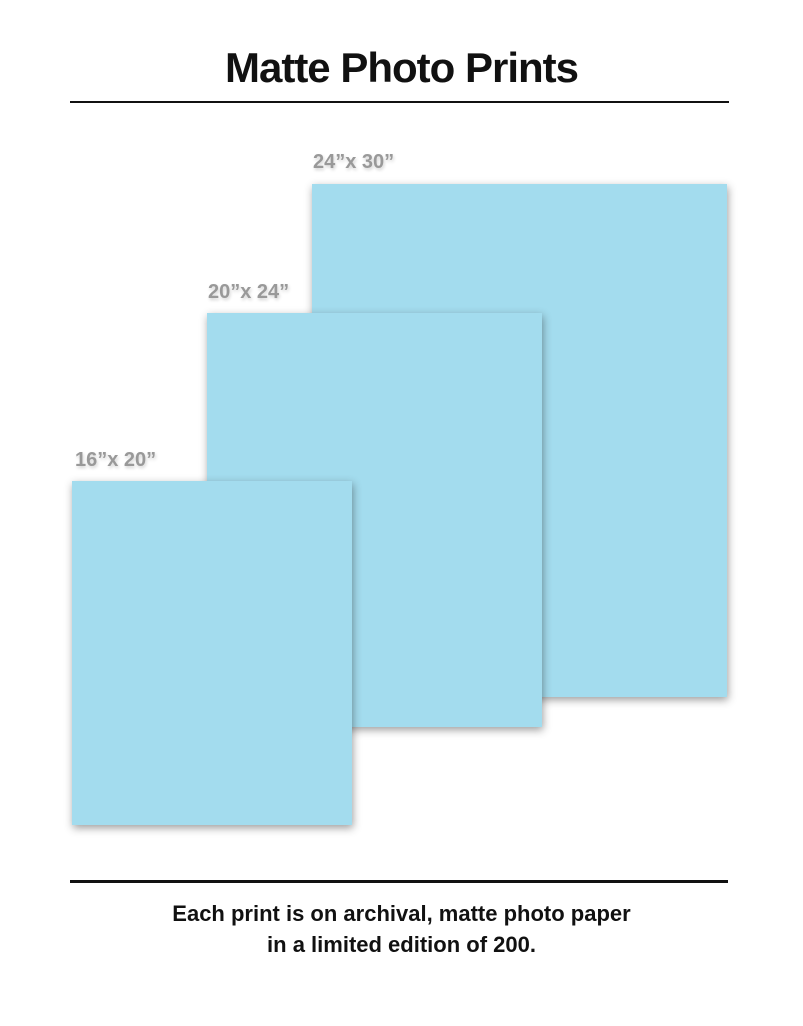  I want to click on print-size-label-20x24: 20”x 24”, so click(249, 292).